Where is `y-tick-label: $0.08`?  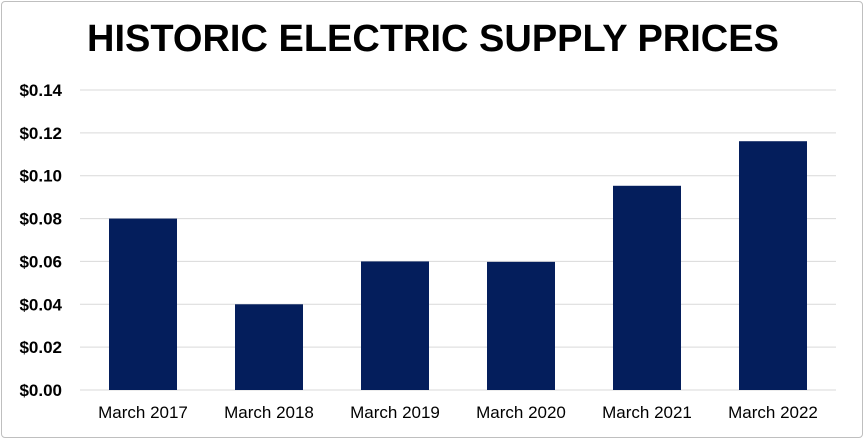
y-tick-label: $0.08 is located at coordinates (40, 219).